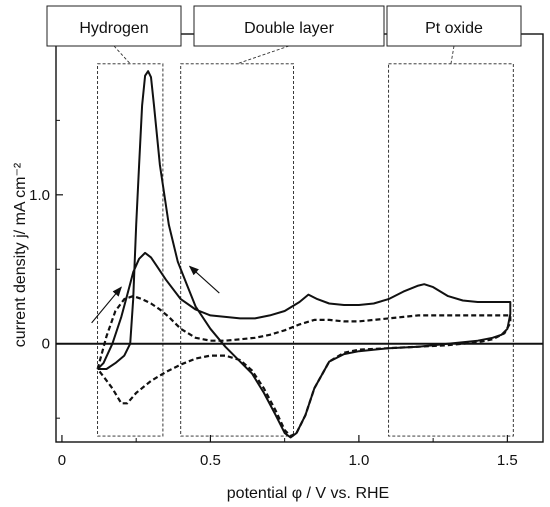 The height and width of the screenshot is (507, 550). Describe the element at coordinates (46, 269) in the screenshot. I see `y-axis-ticks: 01.0` at that location.